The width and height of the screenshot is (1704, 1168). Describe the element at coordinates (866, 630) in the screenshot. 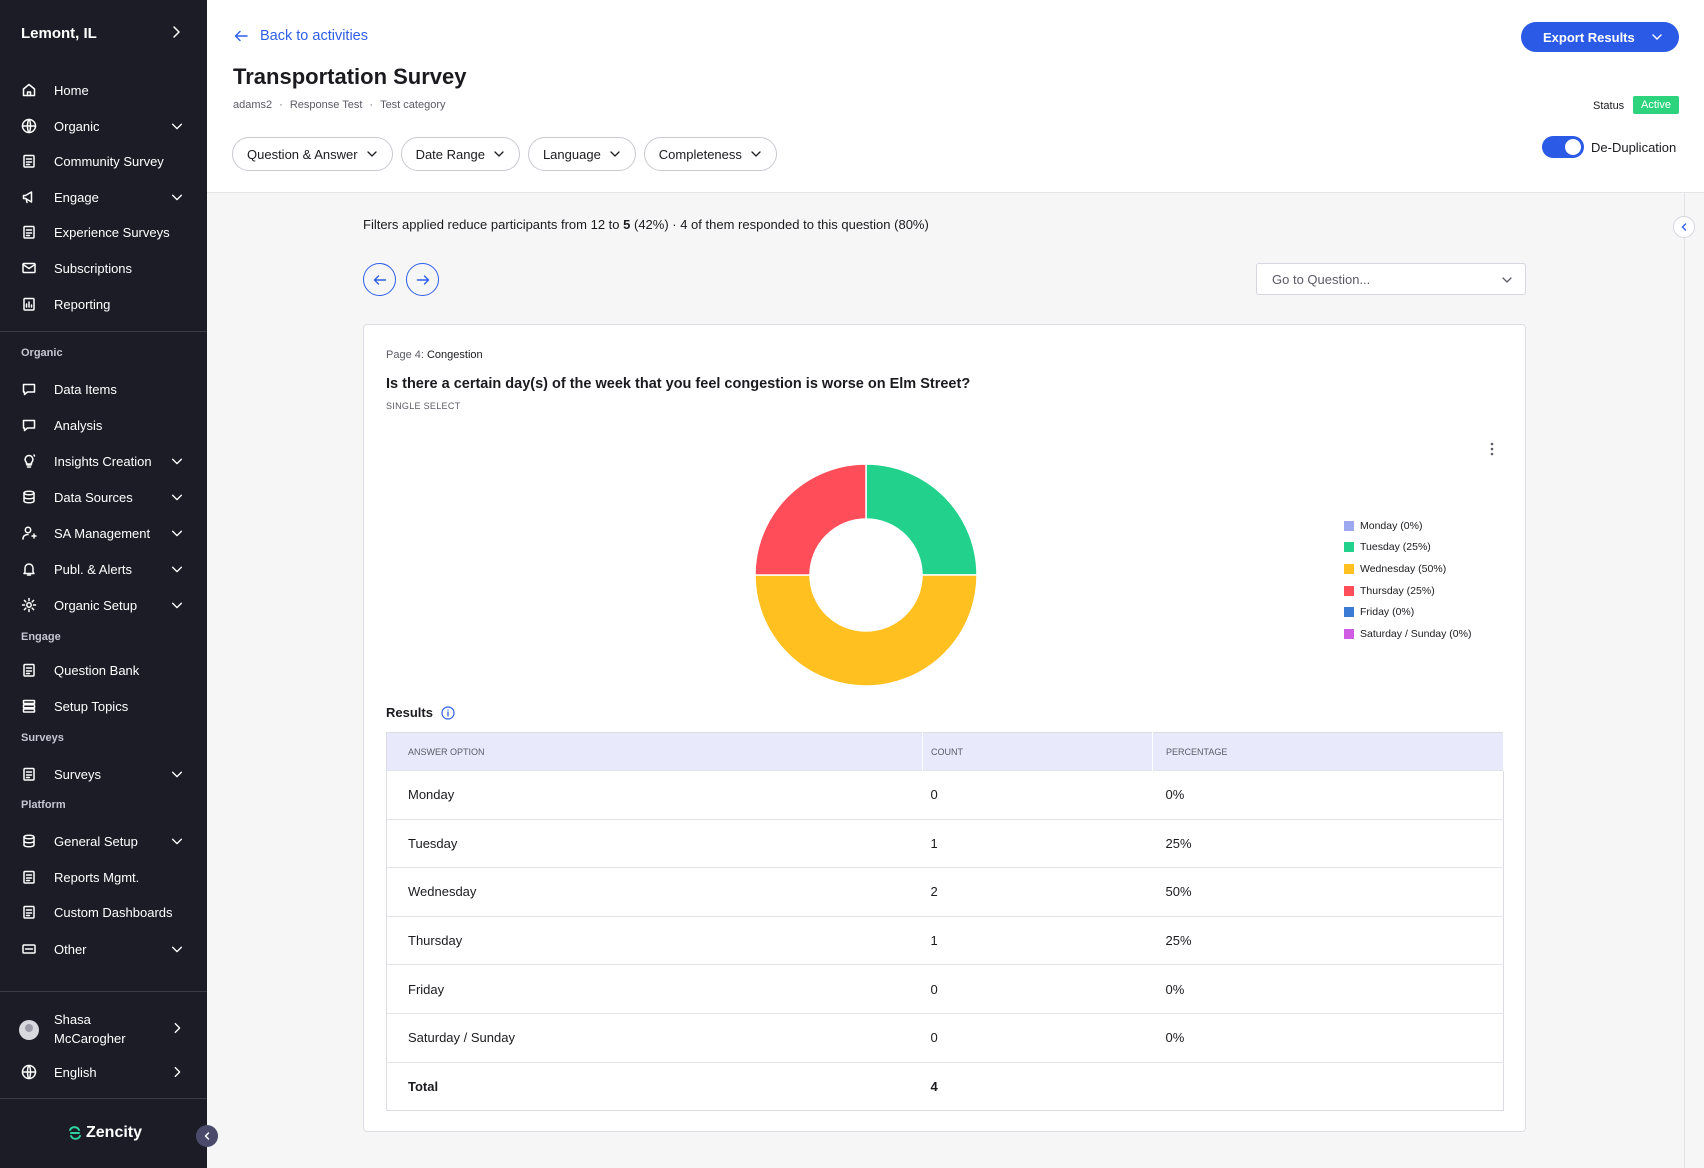

I see `slice-wednesday` at that location.